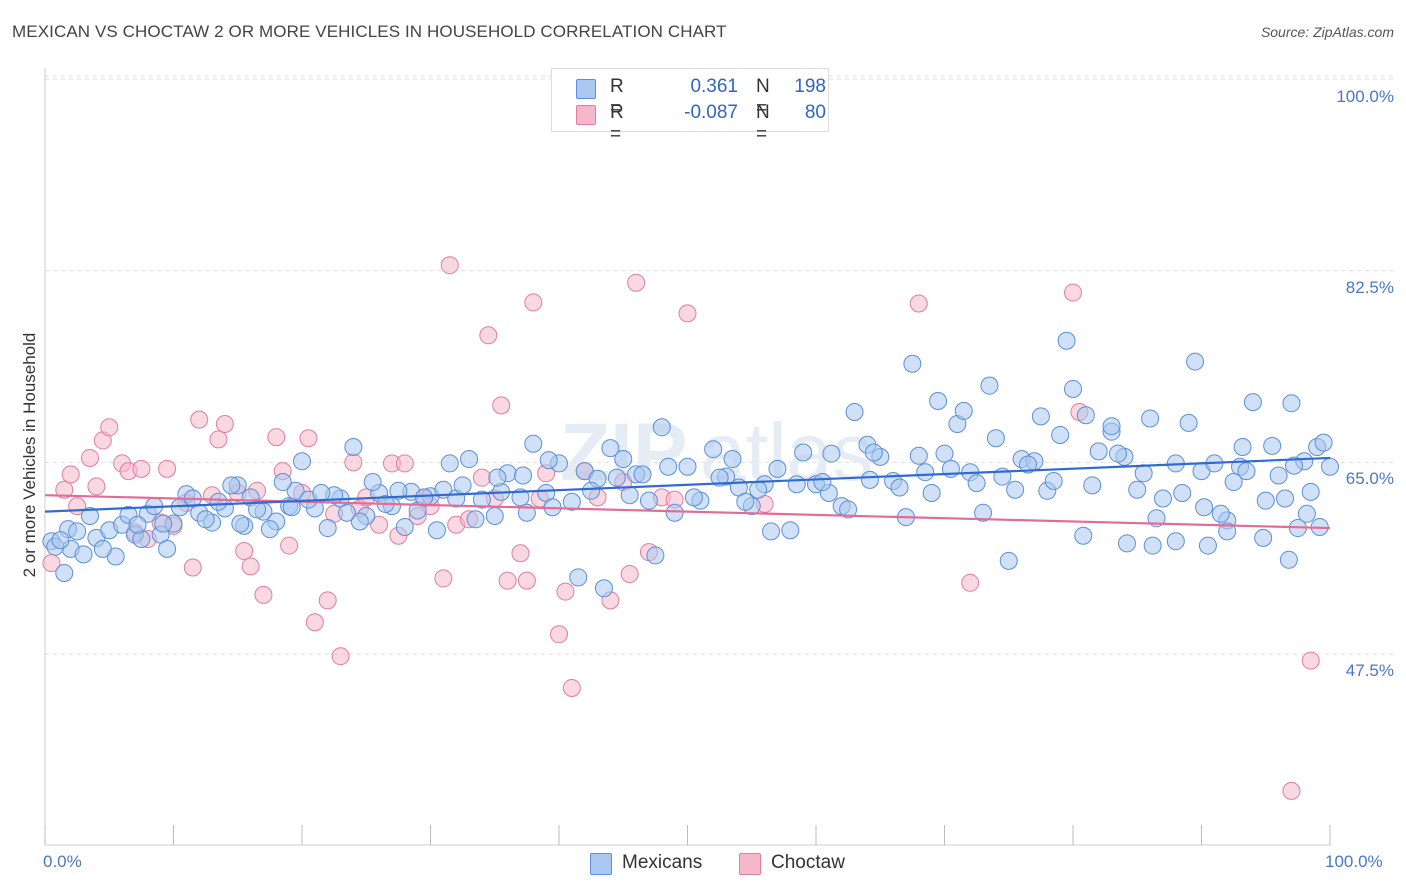 The height and width of the screenshot is (892, 1406). What do you see at coordinates (601, 864) in the screenshot?
I see `mexicans-legend-swatch` at bounding box center [601, 864].